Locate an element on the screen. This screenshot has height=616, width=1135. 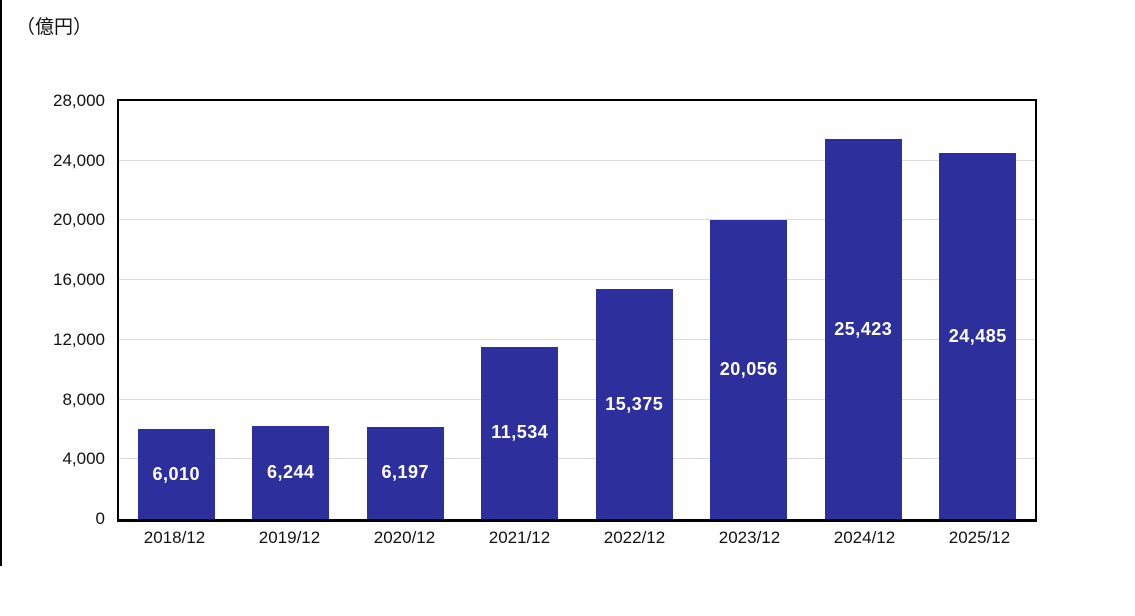
x-tick-label: 2020/12 is located at coordinates (404, 537).